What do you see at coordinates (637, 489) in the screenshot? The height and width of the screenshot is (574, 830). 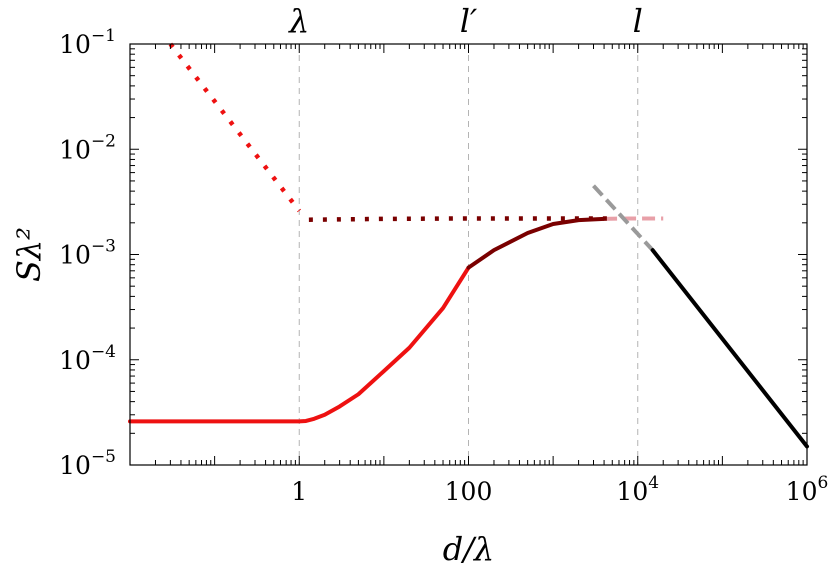 I see `x-tick-label-2: 10⁴` at bounding box center [637, 489].